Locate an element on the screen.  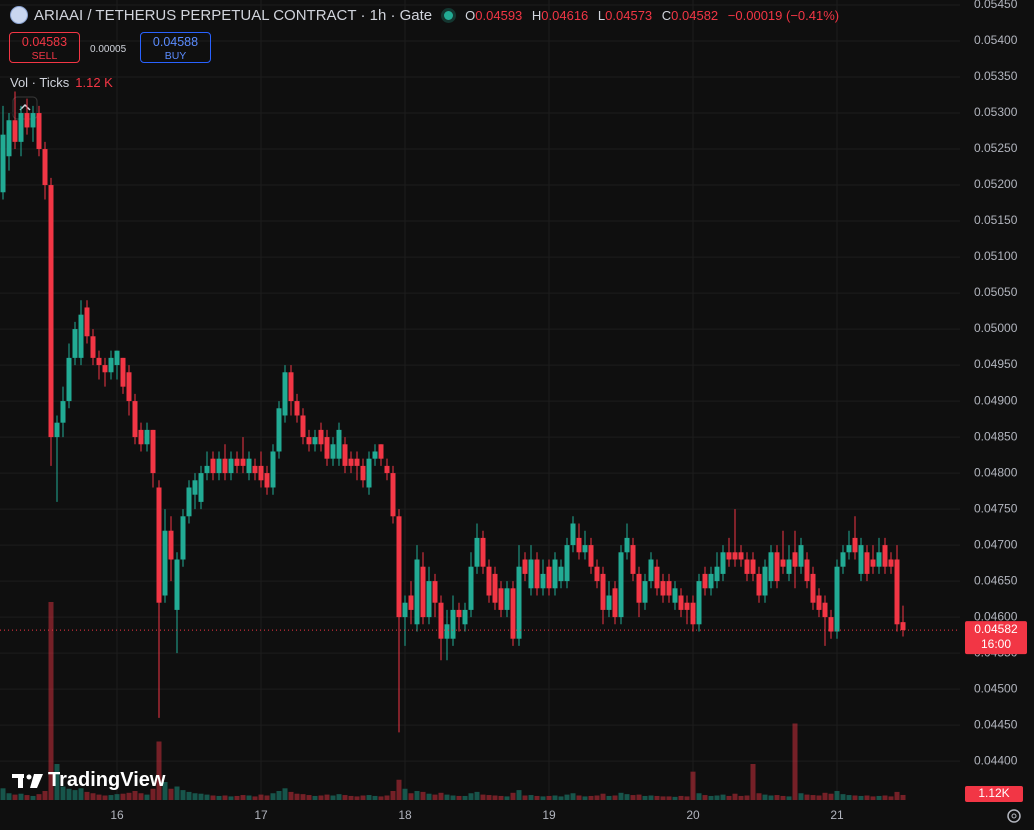
volume-value: 1.12 K is located at coordinates (94, 82).